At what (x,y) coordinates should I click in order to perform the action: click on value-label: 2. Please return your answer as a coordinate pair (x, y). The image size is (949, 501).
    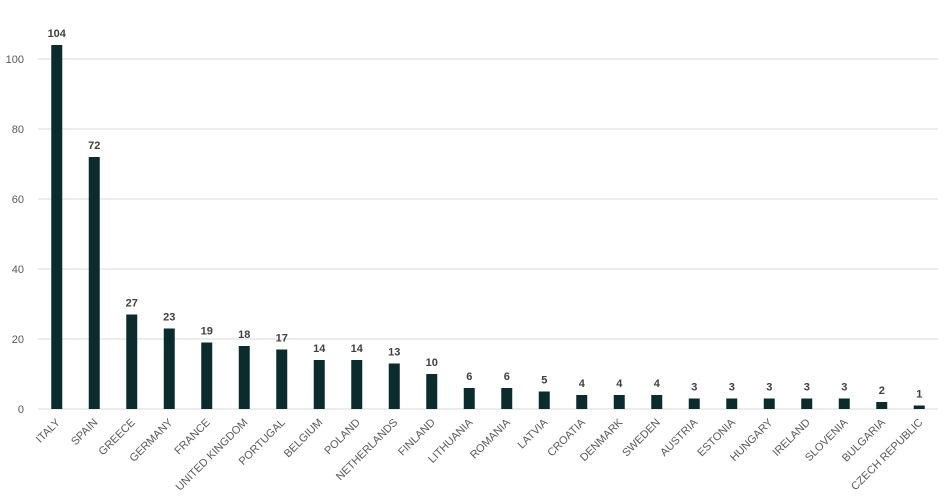
    Looking at the image, I should click on (882, 391).